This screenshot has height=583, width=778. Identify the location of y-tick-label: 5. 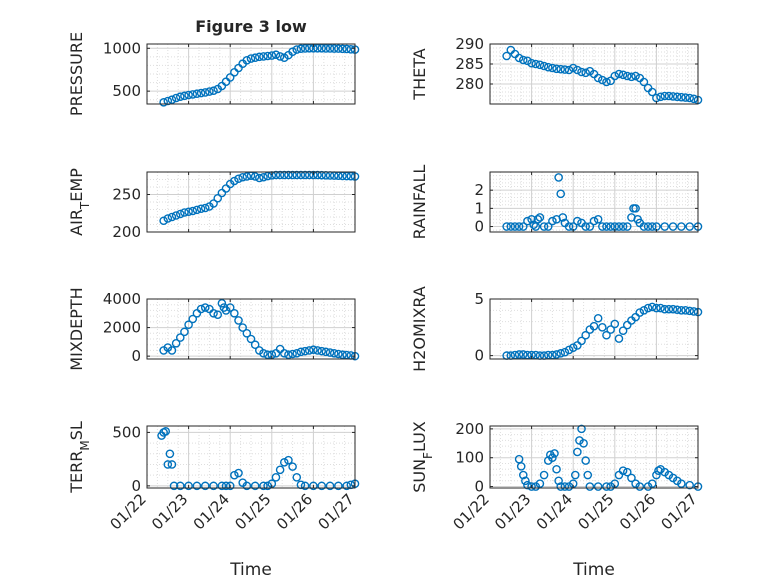
(479, 299).